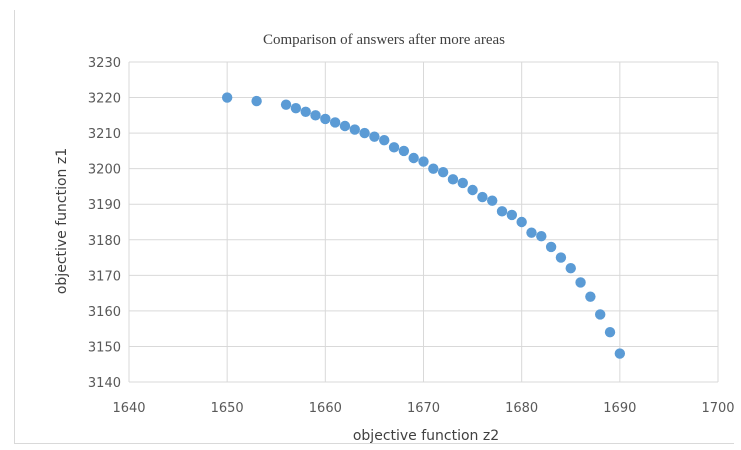 This screenshot has width=741, height=450. Describe the element at coordinates (104, 241) in the screenshot. I see `y-tick-label: 3180` at that location.